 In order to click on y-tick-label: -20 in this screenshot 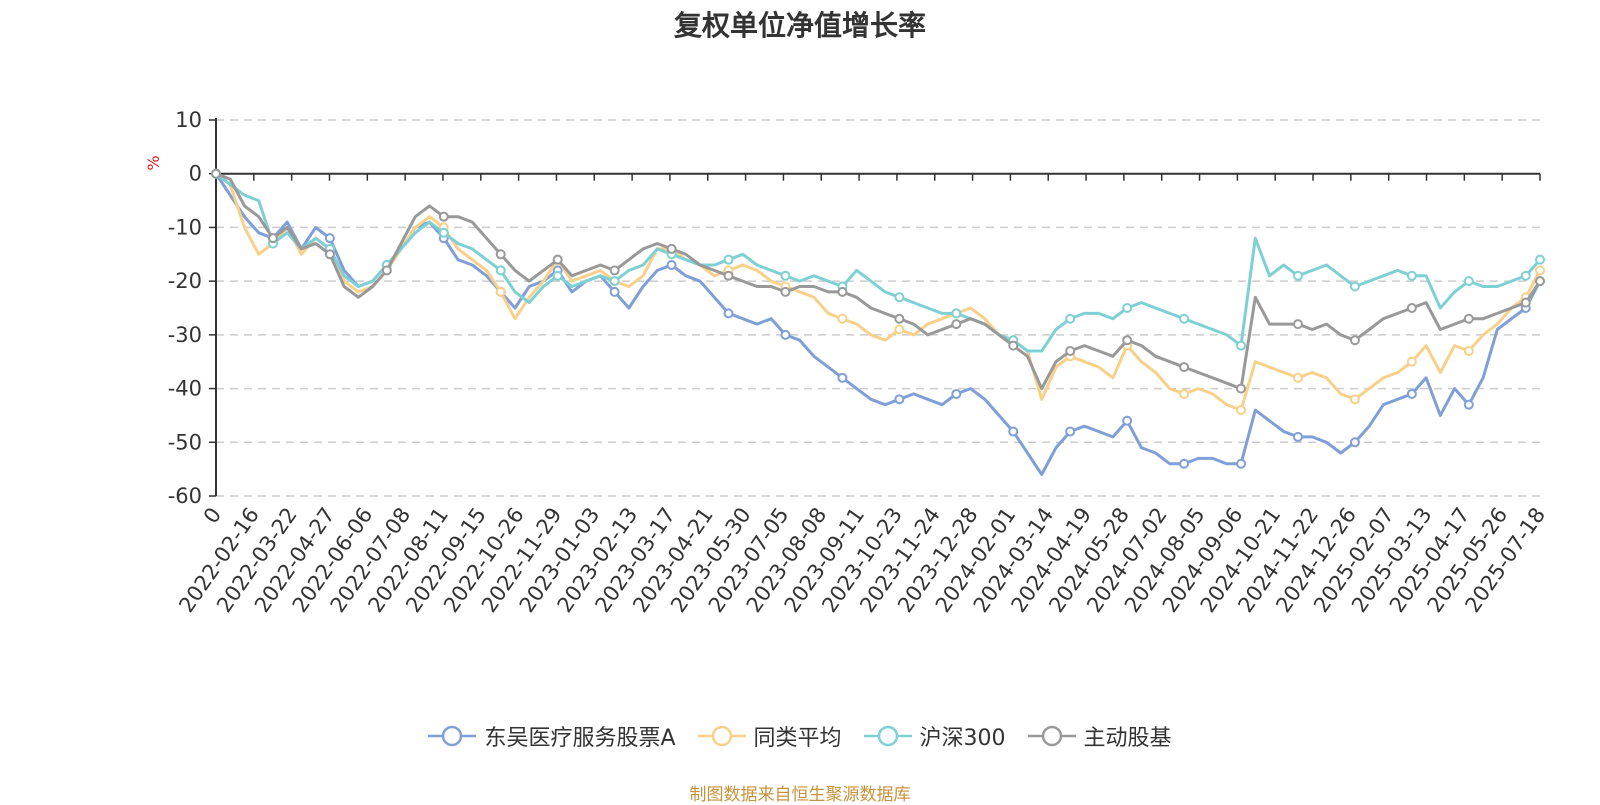, I will do `click(185, 281)`.